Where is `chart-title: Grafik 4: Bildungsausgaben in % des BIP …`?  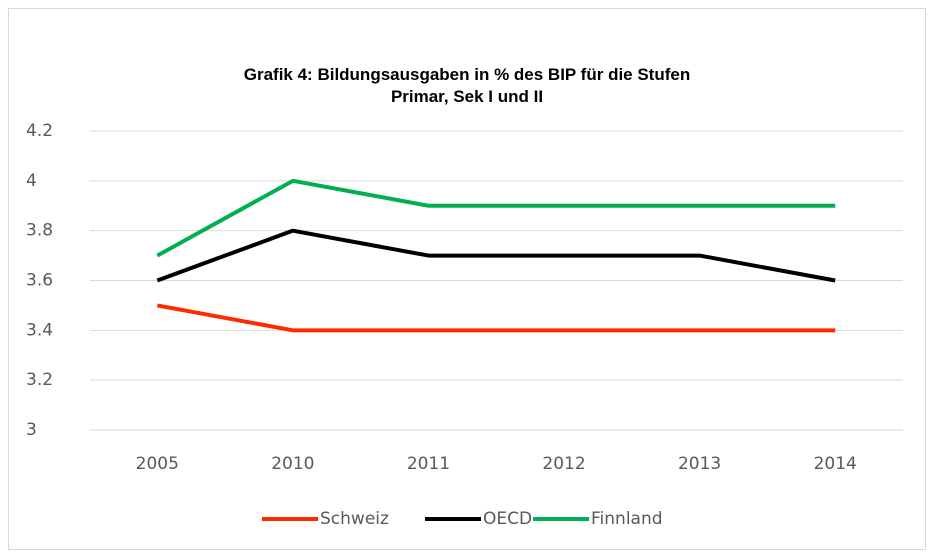 chart-title: Grafik 4: Bildungsausgaben in % des BIP … is located at coordinates (467, 85).